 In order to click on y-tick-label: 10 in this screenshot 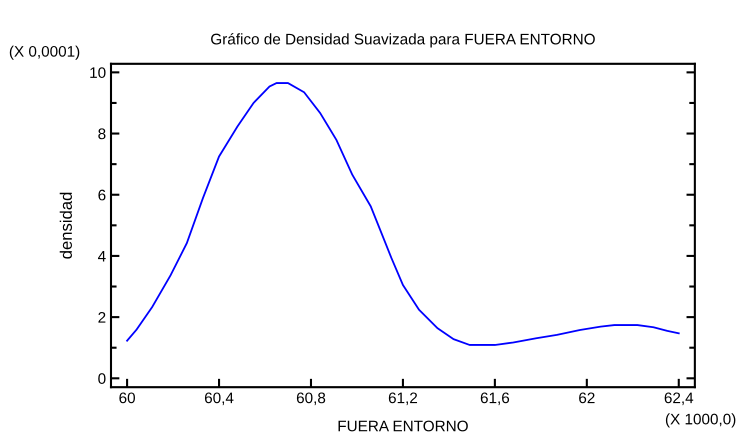, I will do `click(98, 72)`.